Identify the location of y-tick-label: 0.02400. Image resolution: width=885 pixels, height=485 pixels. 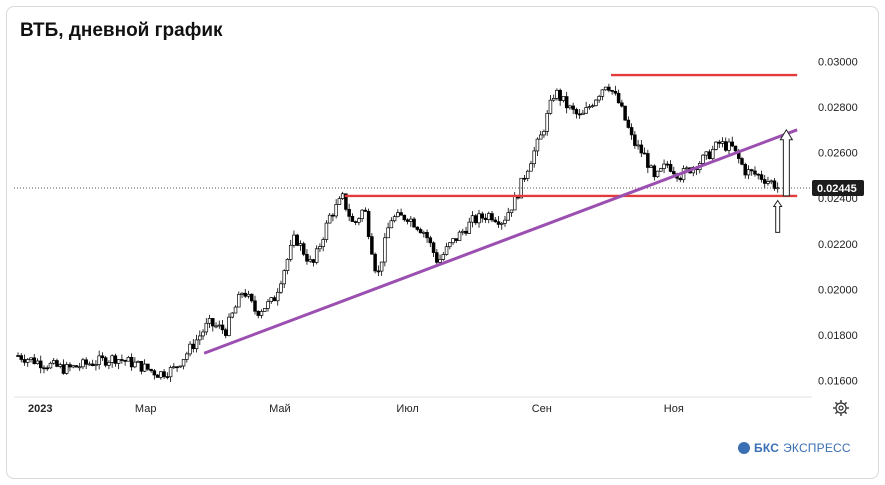
(838, 199).